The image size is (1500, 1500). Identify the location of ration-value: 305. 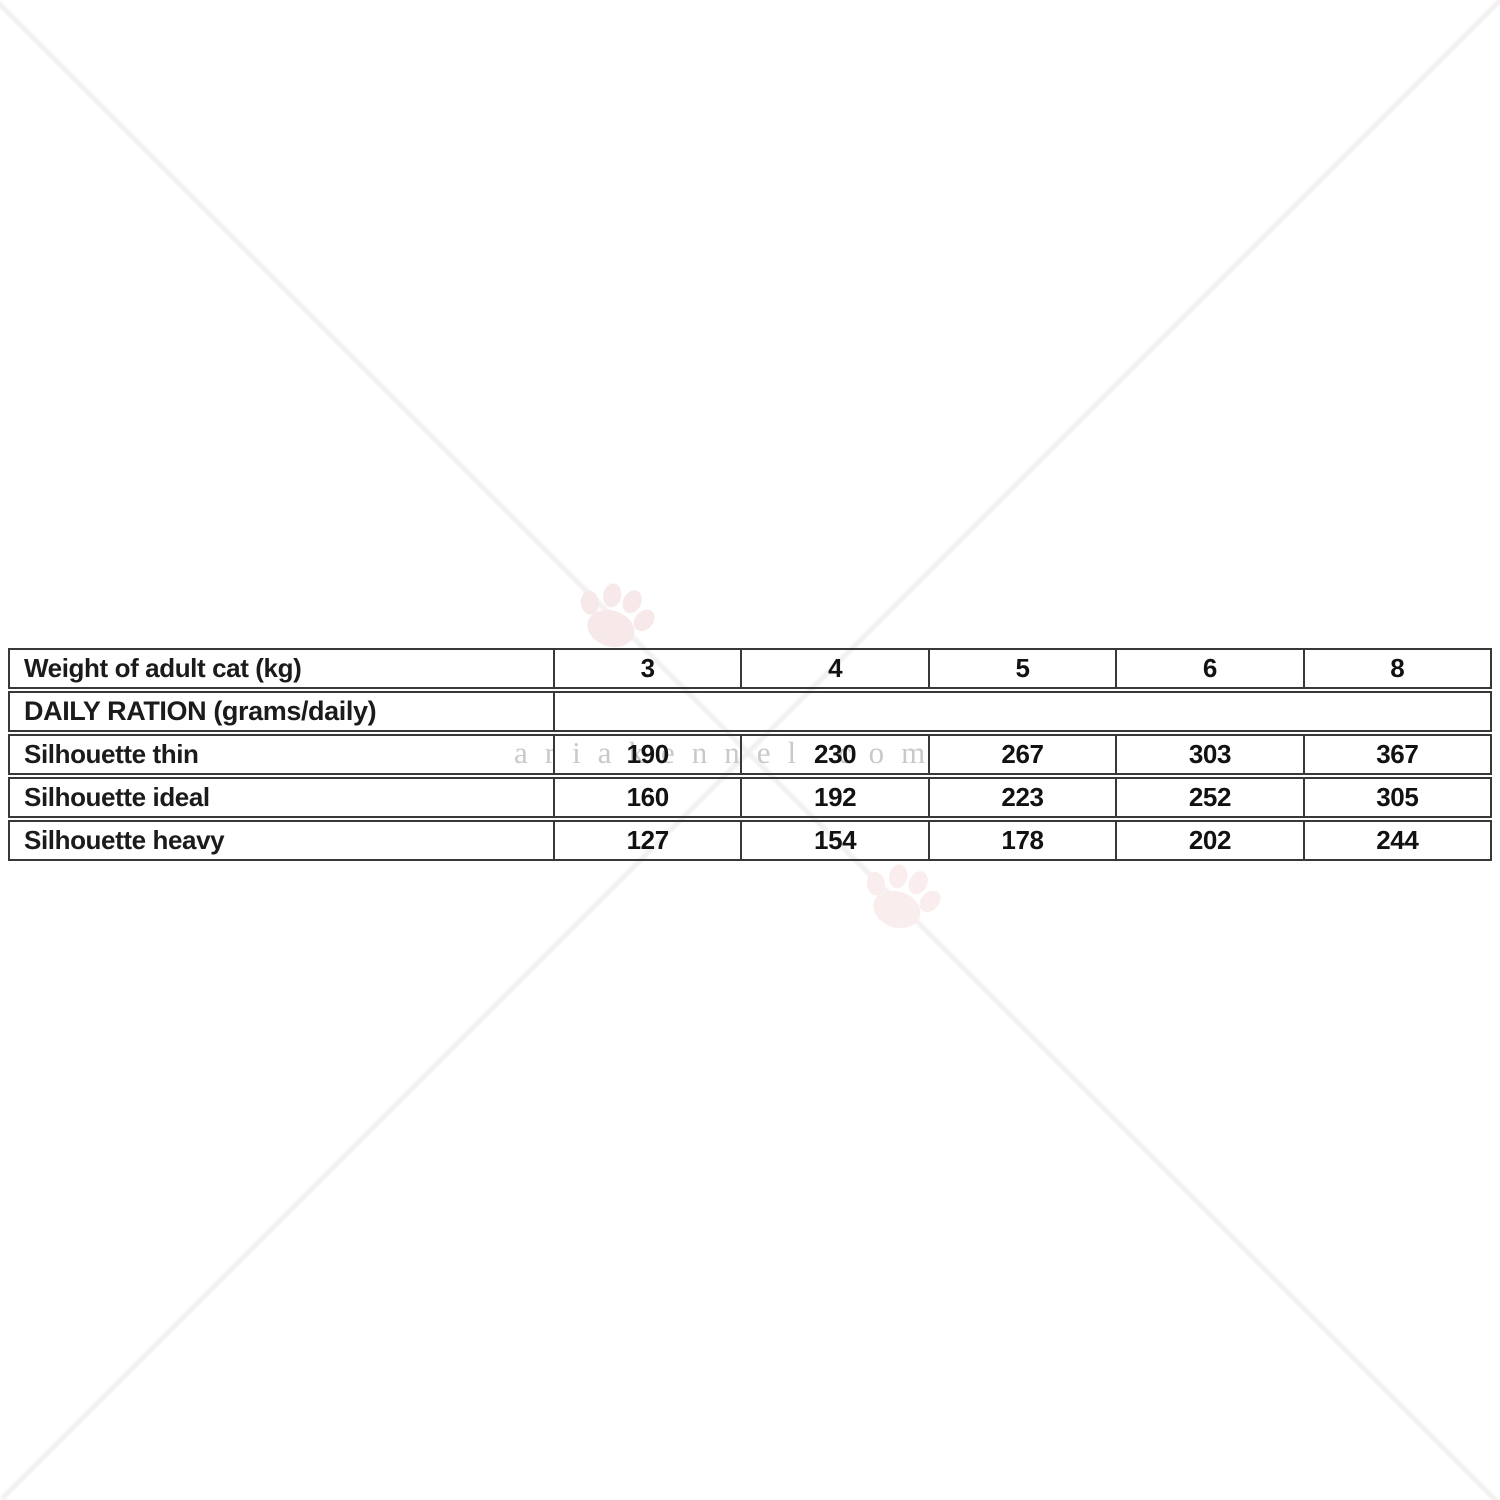
(1396, 797).